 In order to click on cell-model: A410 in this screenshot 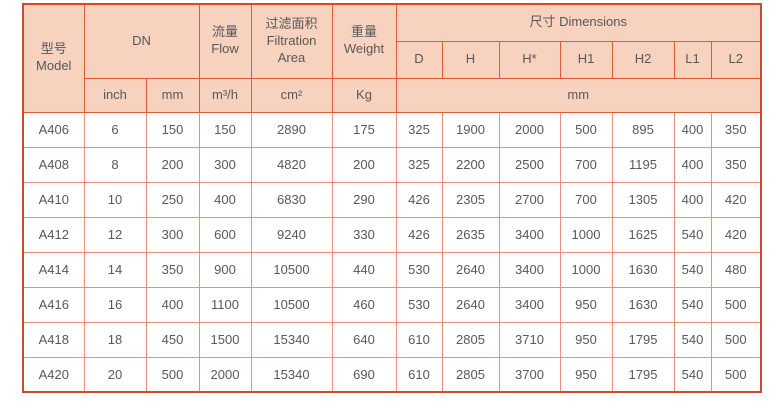, I will do `click(53, 199)`.